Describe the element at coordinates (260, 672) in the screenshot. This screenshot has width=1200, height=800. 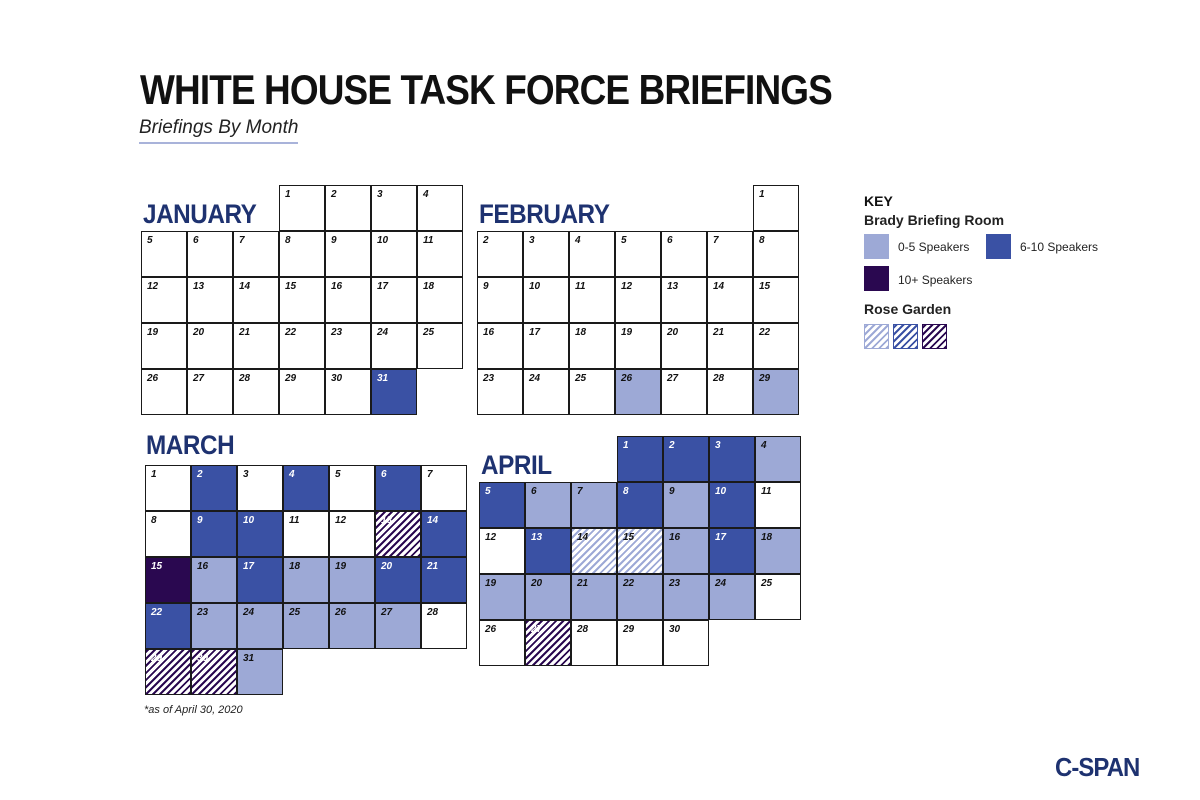
I see `day-cell-march-31: 31` at that location.